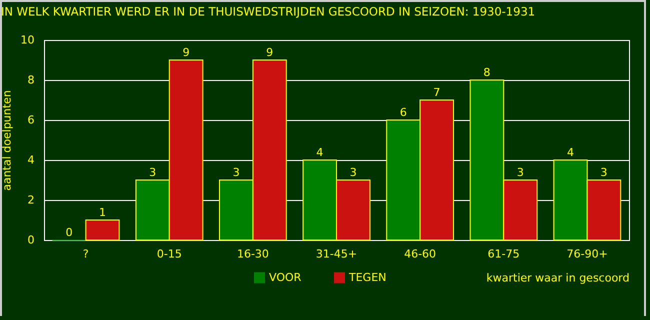 This screenshot has height=320, width=650. Describe the element at coordinates (27, 40) in the screenshot. I see `y-tick-label: 10` at that location.